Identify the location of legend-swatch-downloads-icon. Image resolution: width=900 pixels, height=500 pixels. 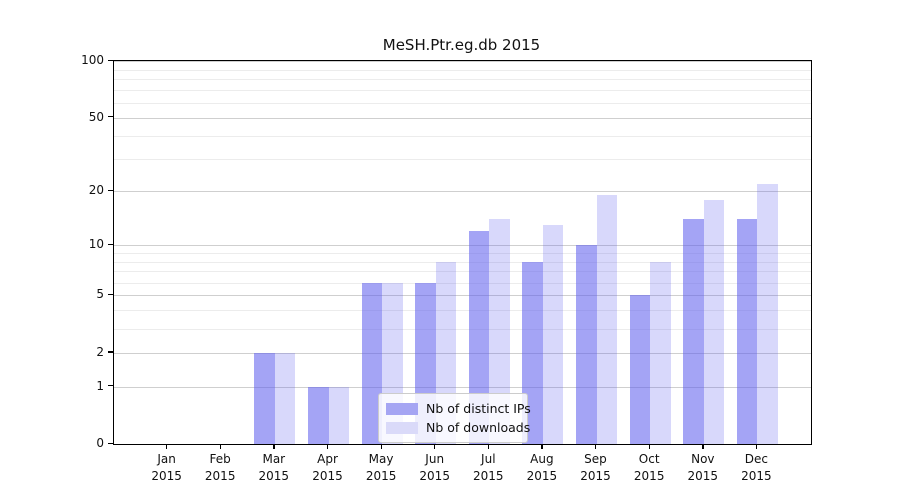
(402, 427).